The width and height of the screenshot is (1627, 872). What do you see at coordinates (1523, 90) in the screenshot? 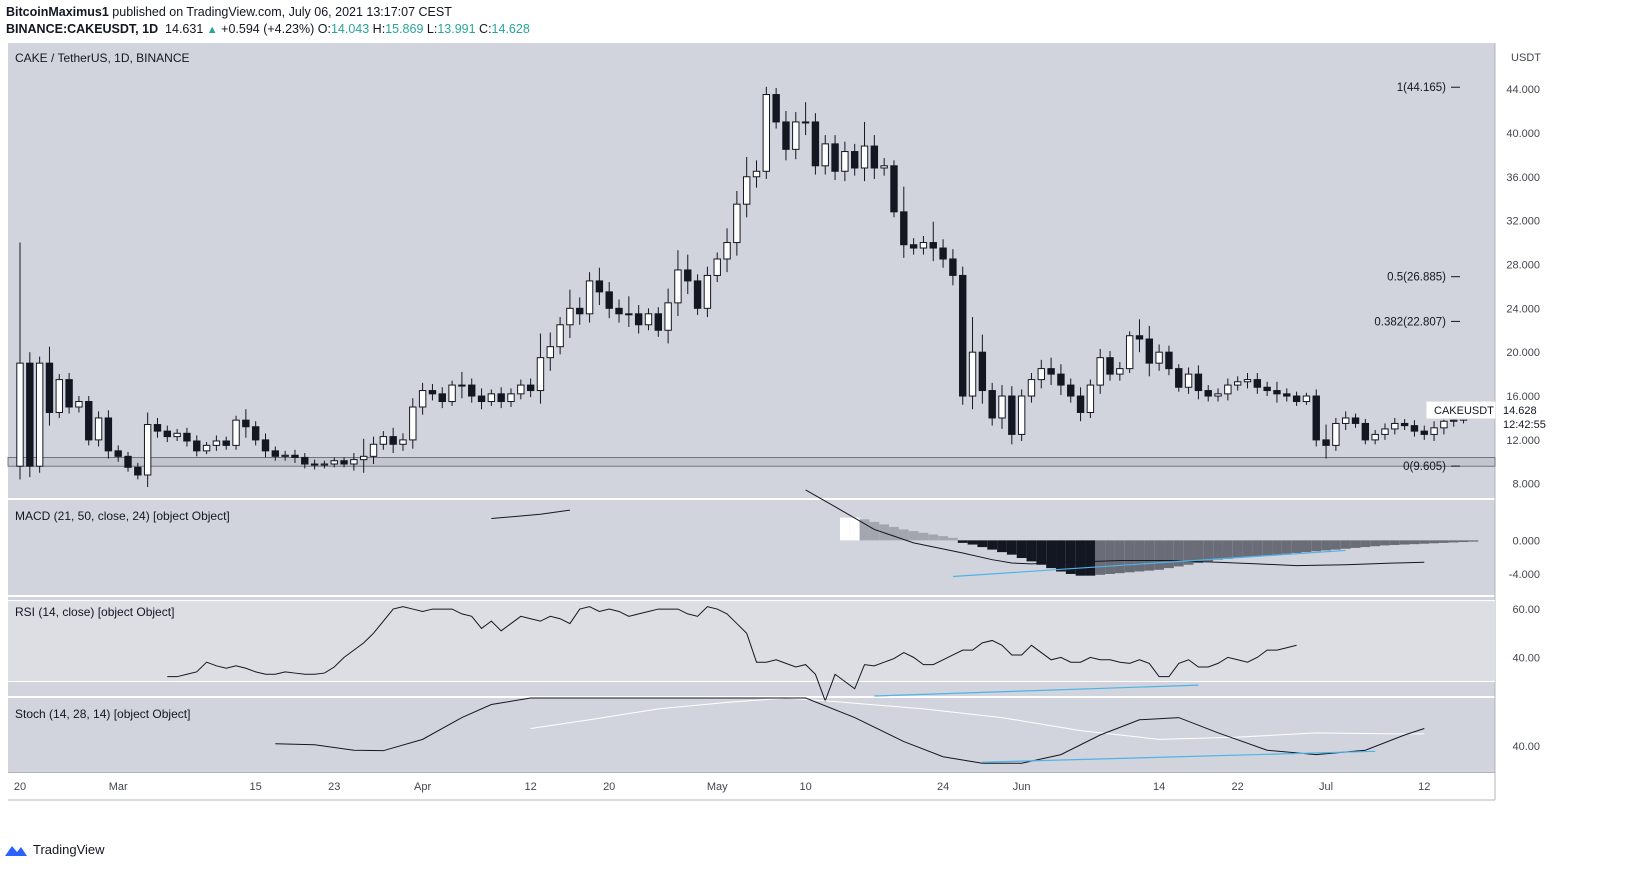
I see `price-tick-label: 44.000` at bounding box center [1523, 90].